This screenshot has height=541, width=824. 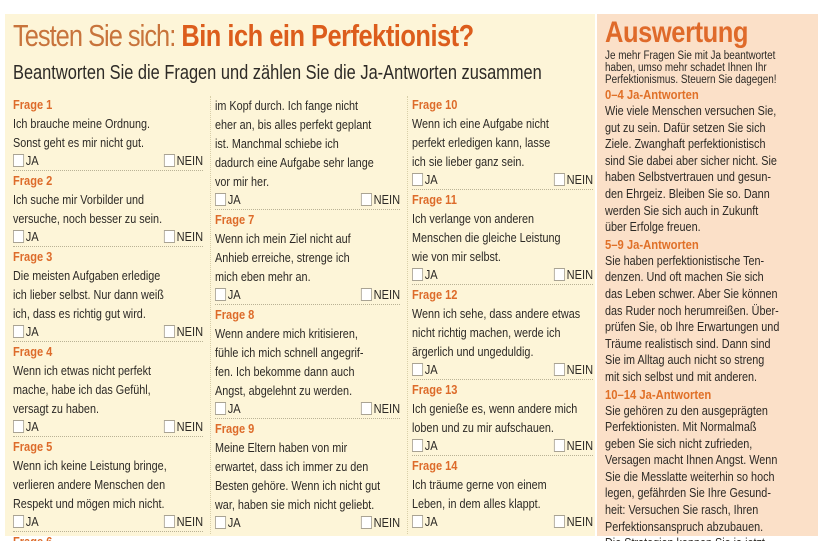 What do you see at coordinates (33, 180) in the screenshot?
I see `question-label: Frage 2` at bounding box center [33, 180].